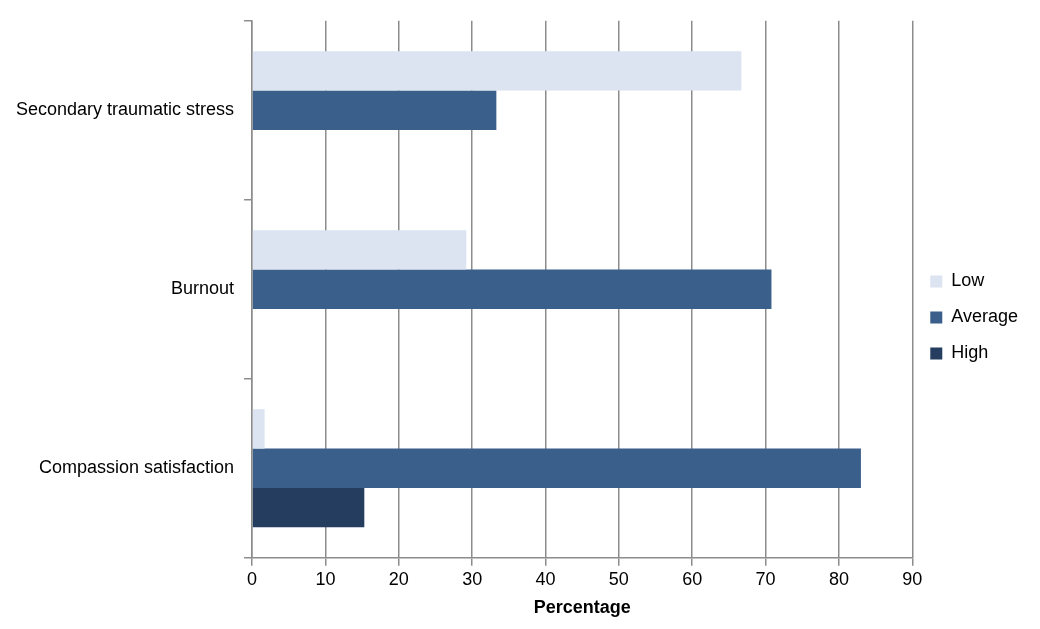 The width and height of the screenshot is (1040, 629). I want to click on legend-label: High, so click(970, 352).